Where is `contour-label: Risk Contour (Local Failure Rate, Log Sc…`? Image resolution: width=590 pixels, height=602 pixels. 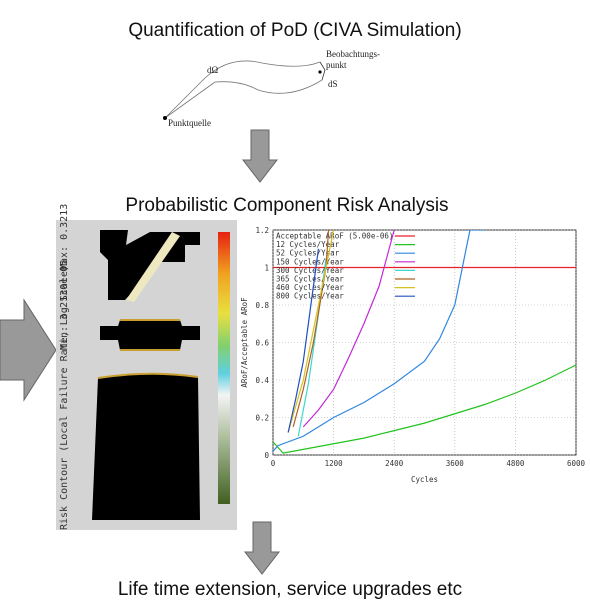
contour-label: Risk Contour (Local Failure Rate, Log Sc… is located at coordinates (64, 397).